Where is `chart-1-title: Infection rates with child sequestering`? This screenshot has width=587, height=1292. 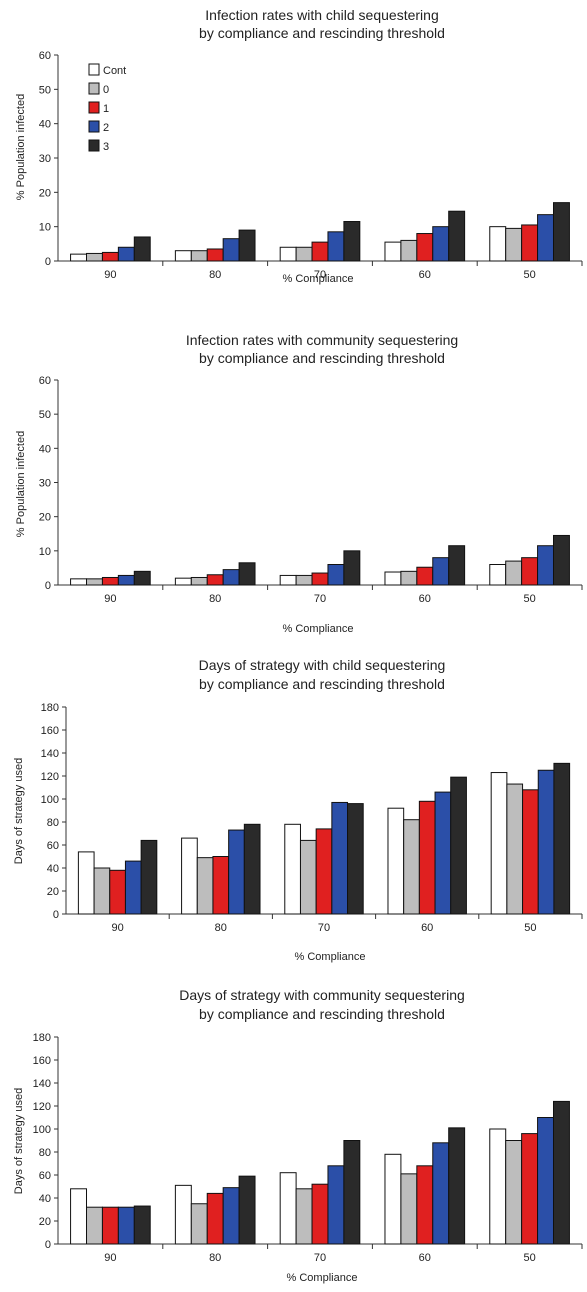
chart-1-title: Infection rates with child sequestering is located at coordinates (321, 15).